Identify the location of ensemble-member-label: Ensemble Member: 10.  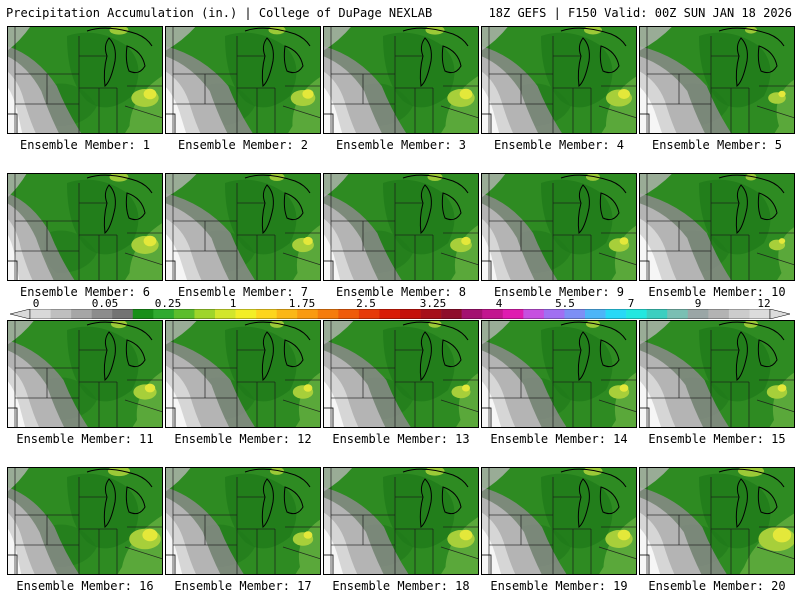
(717, 292).